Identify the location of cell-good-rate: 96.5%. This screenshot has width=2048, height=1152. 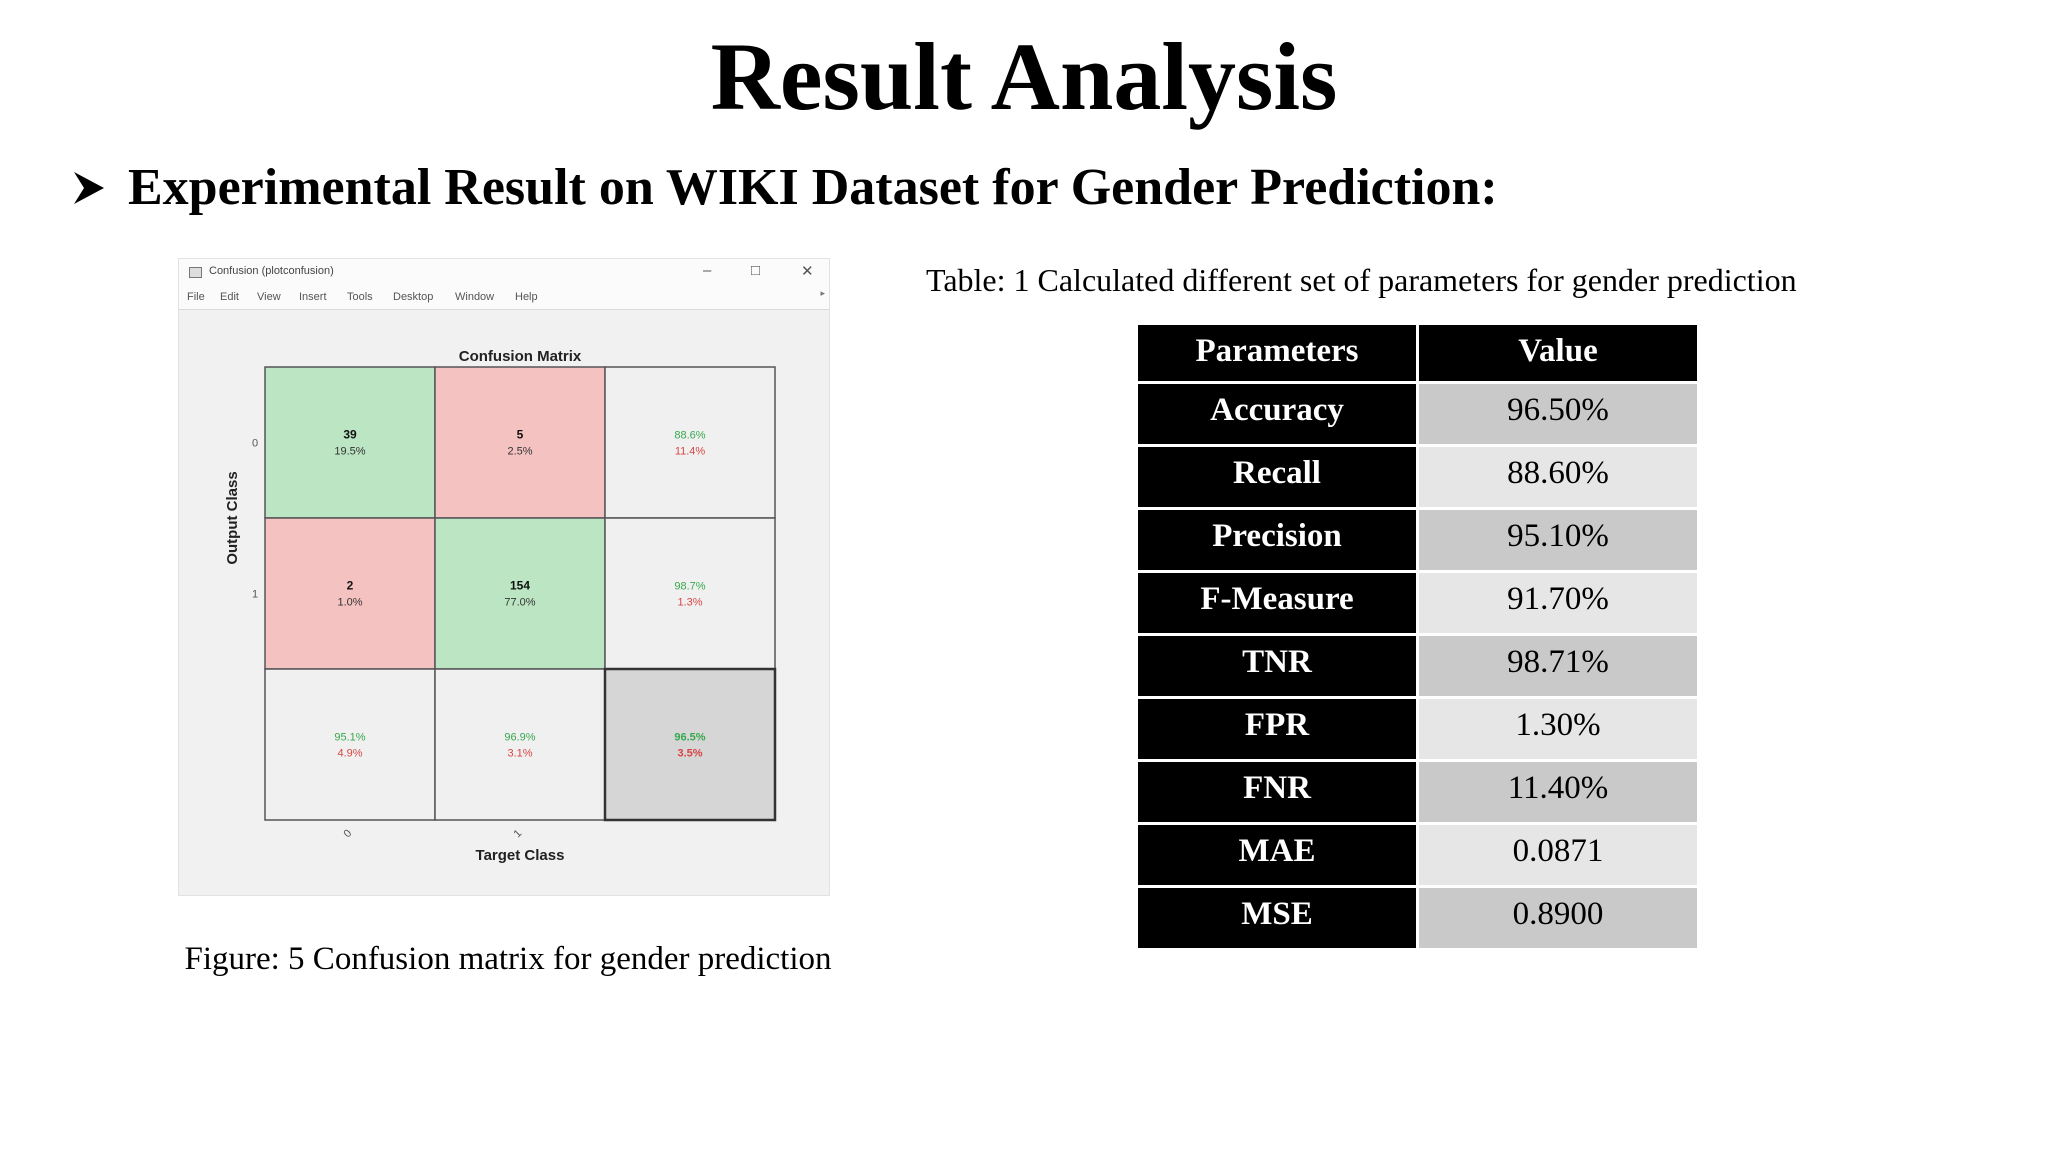
(689, 738).